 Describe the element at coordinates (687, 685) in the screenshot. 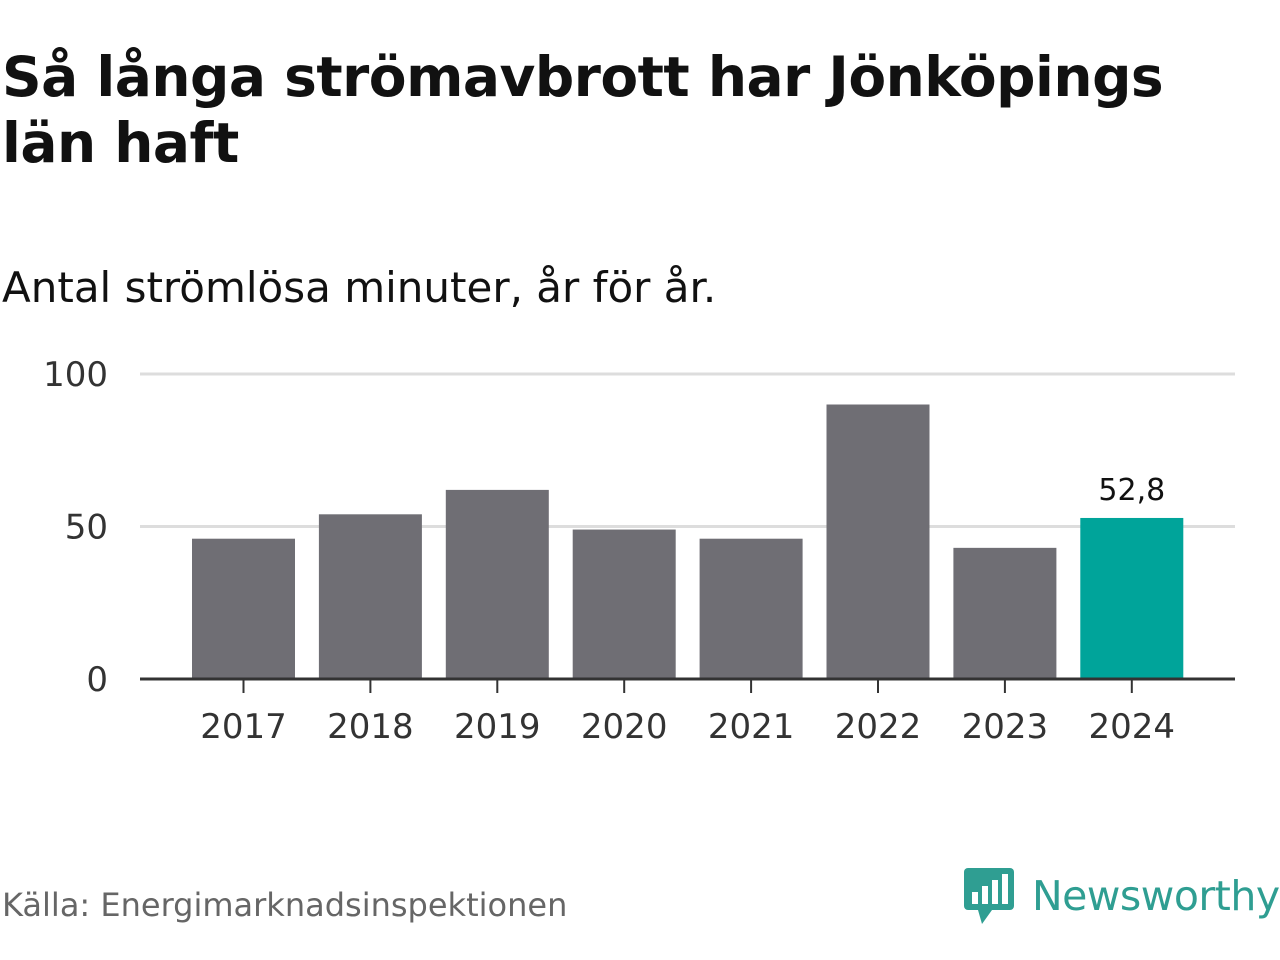

I see `x-axis` at that location.